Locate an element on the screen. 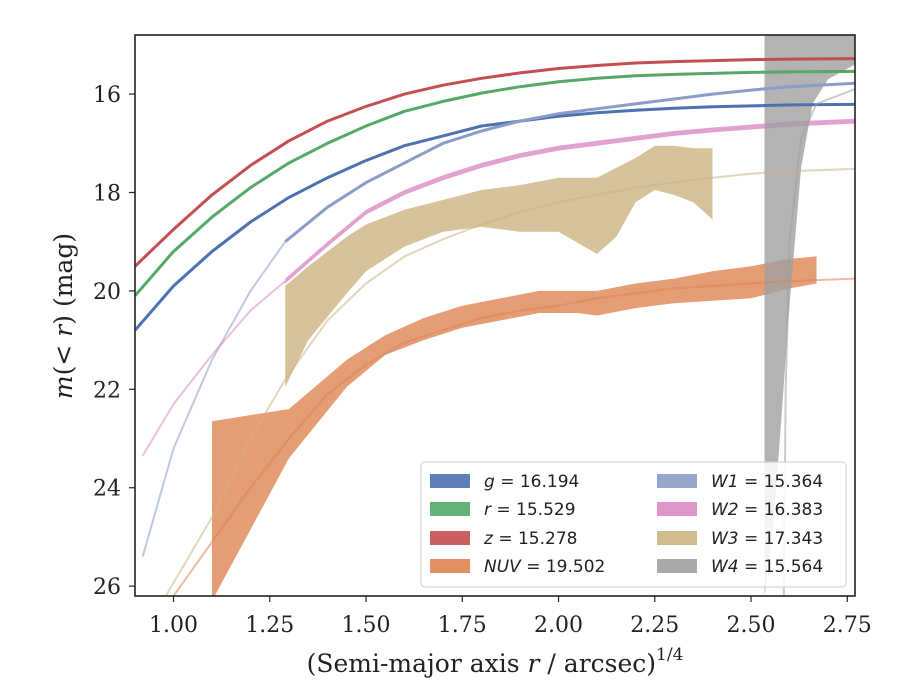 The height and width of the screenshot is (700, 900). x-axis: 1.00 1.25 1.50 1.75 2.00 2.25 2.50 2.75 is located at coordinates (510, 617).